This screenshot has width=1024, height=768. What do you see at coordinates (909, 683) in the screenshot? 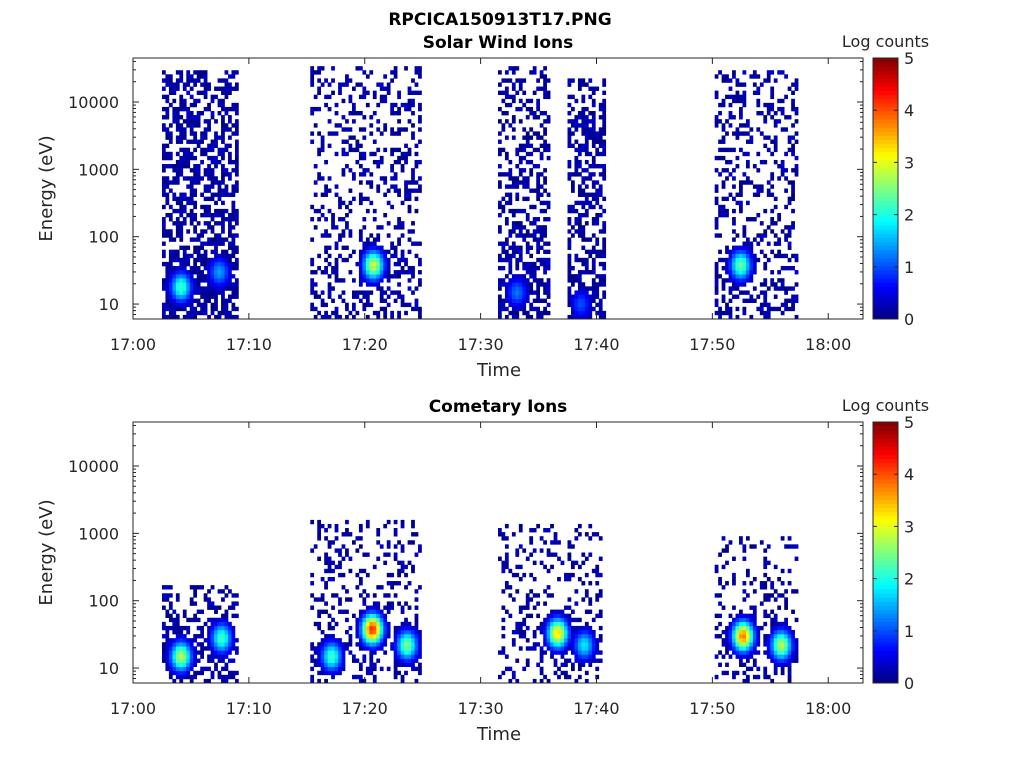
I see `colorbar-tick-label: 0` at bounding box center [909, 683].